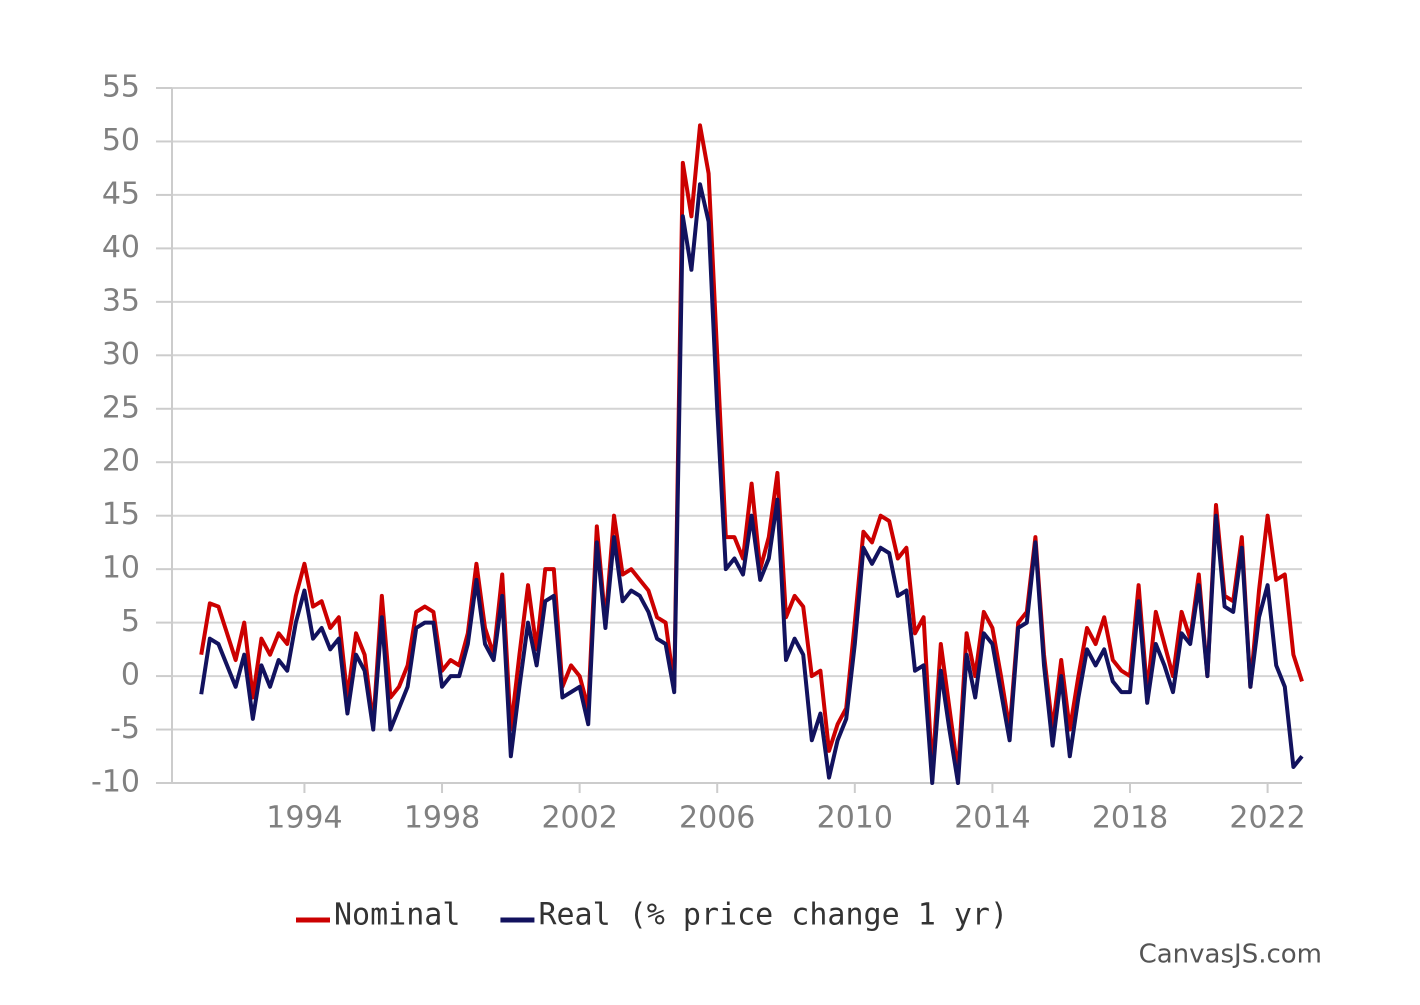 The image size is (1420, 1005). What do you see at coordinates (717, 818) in the screenshot?
I see `x-tick-label: 2006` at bounding box center [717, 818].